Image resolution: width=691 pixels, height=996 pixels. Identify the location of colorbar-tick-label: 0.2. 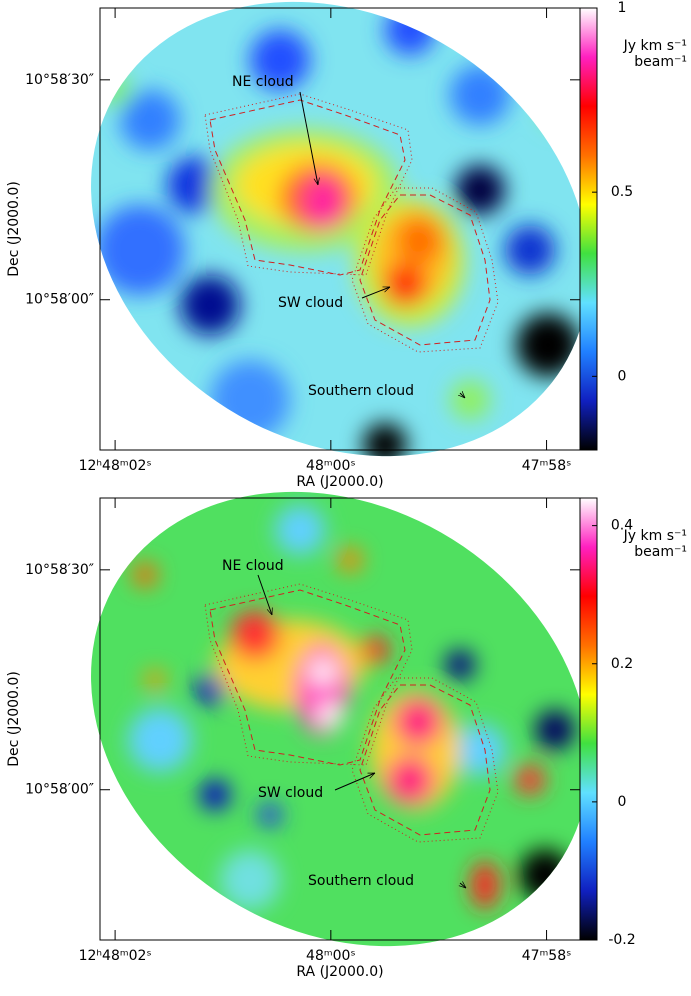
(622, 664).